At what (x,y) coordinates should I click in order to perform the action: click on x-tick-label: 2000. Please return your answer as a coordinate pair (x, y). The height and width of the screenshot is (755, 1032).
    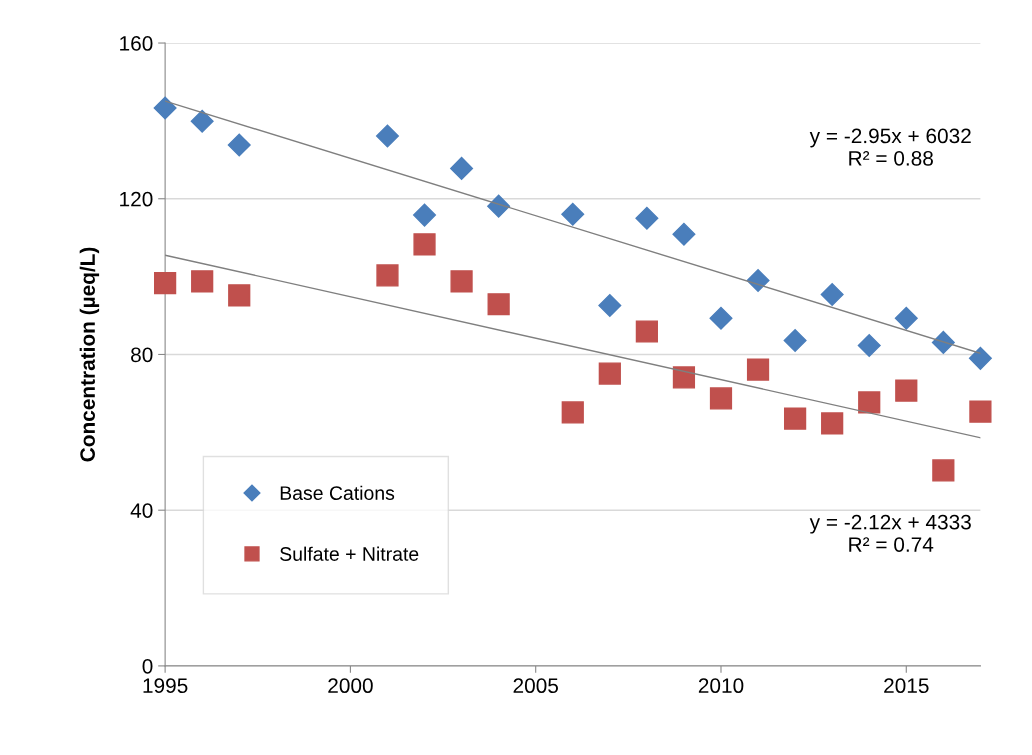
    Looking at the image, I should click on (350, 686).